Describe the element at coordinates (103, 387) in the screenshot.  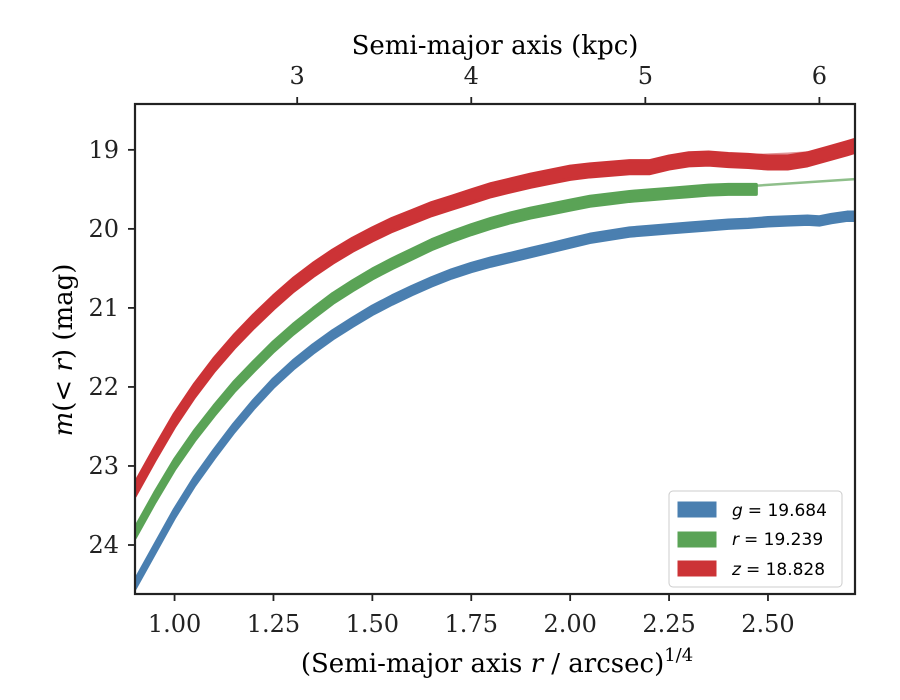
I see `y-tick-label: 22` at that location.